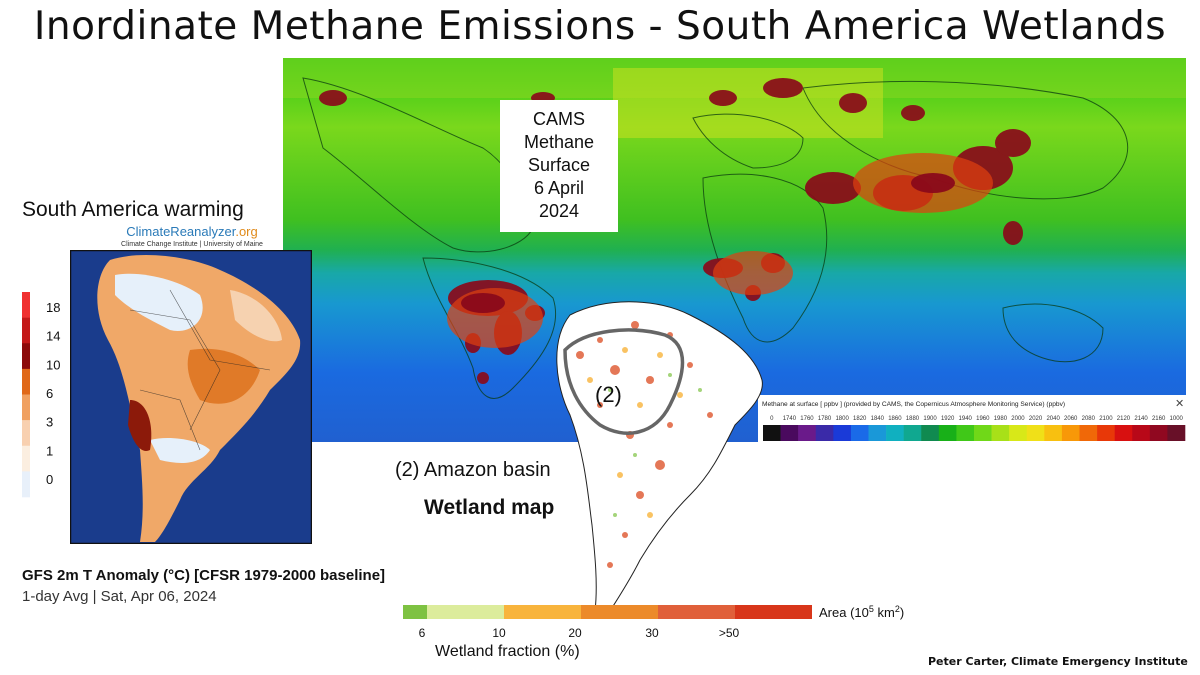 The height and width of the screenshot is (675, 1200). Describe the element at coordinates (844, 612) in the screenshot. I see `unit-text: Area (10` at that location.